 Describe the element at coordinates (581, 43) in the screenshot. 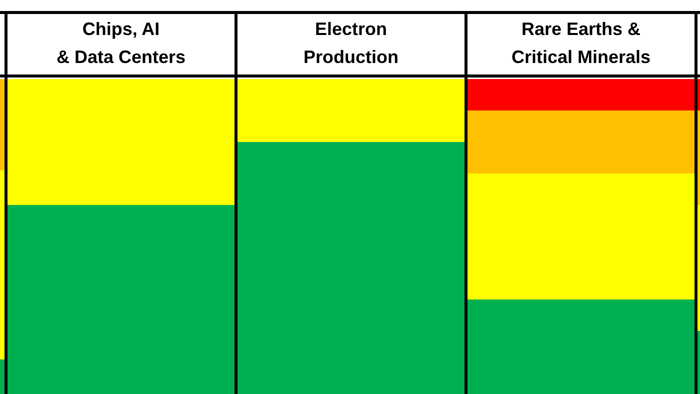

I see `x-tick-label: Rare Earths & Critical Minerals` at that location.